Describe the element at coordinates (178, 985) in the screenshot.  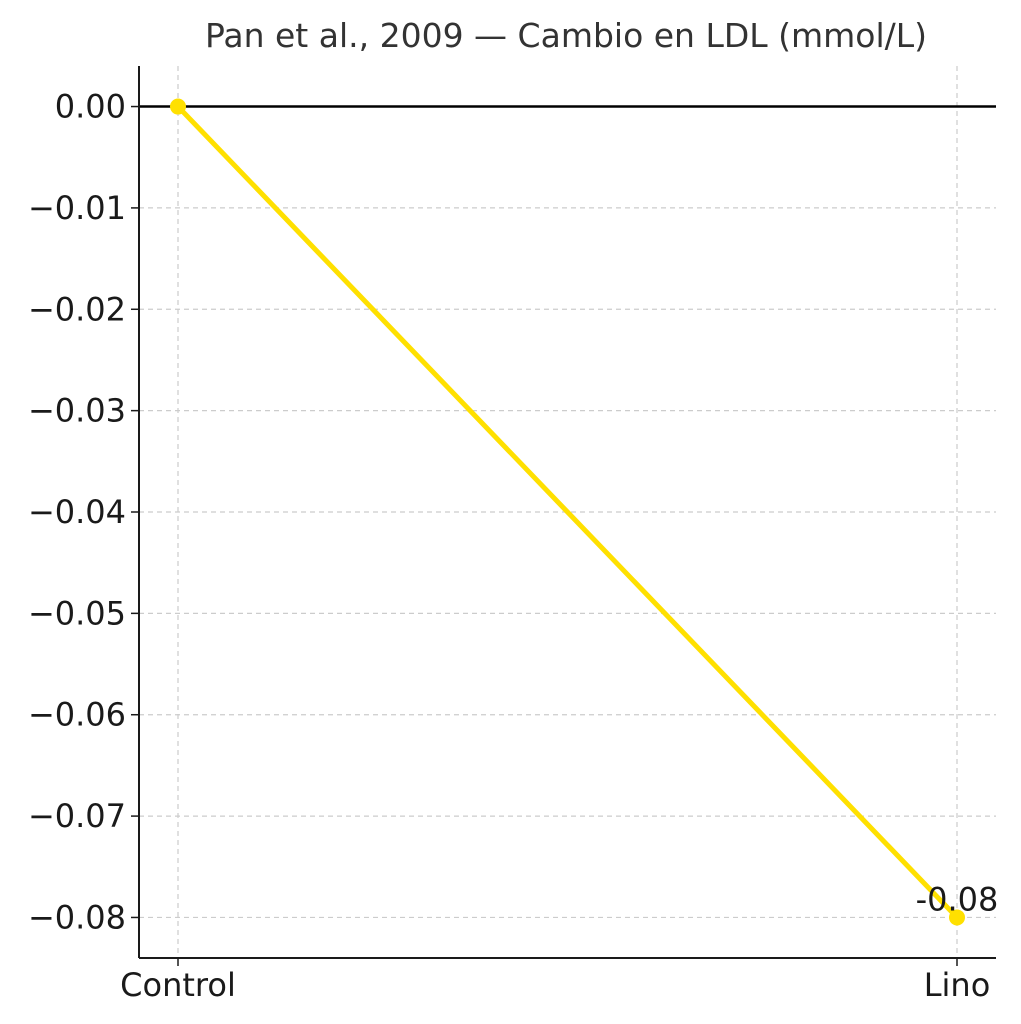
I see `x-tick-label-control: Control` at that location.